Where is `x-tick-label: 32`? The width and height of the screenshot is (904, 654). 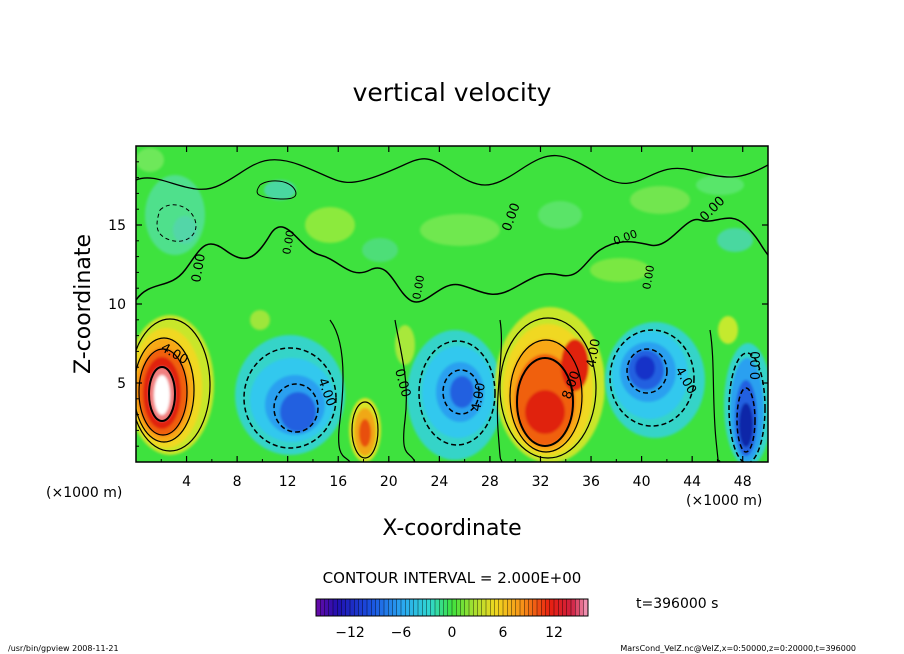 x-tick-label: 32 is located at coordinates (541, 482).